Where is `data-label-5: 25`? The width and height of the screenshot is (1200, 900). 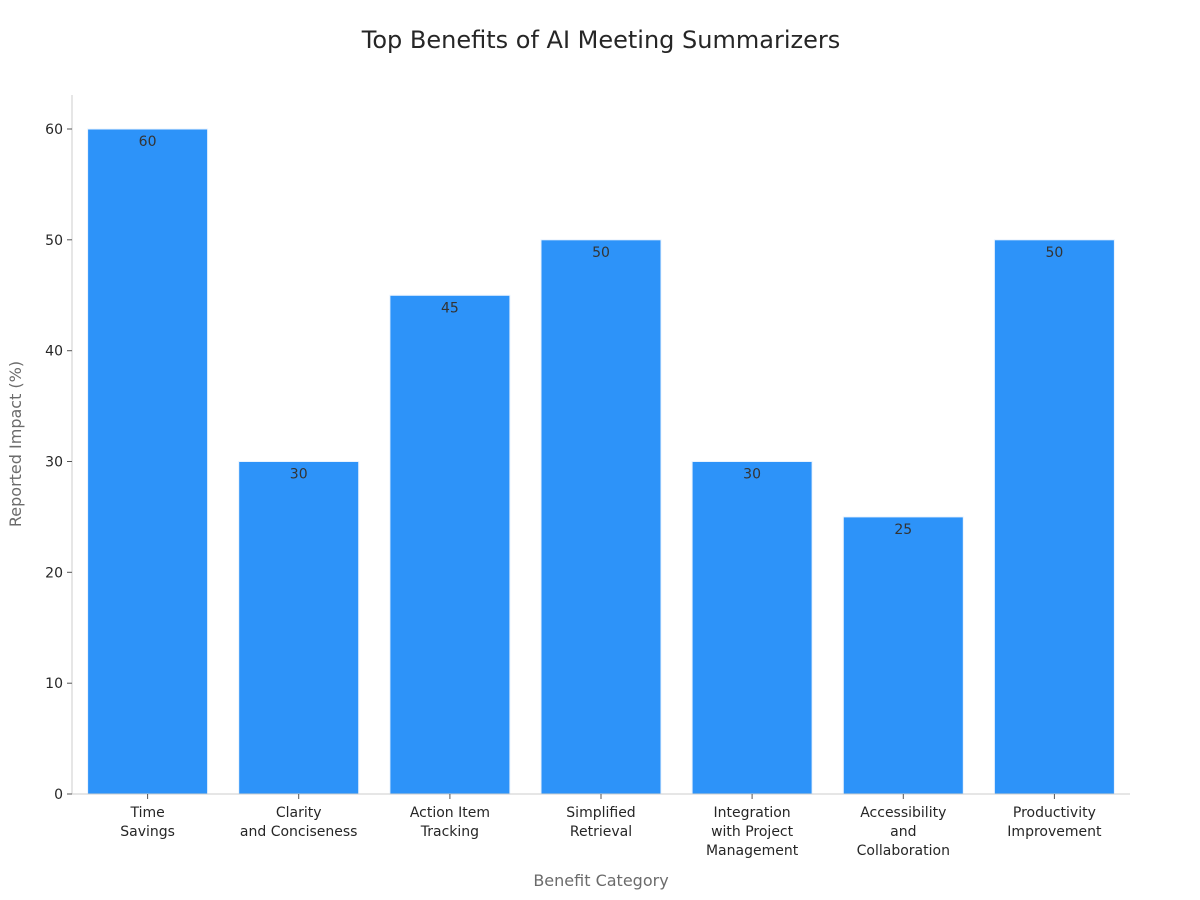
data-label-5: 25 is located at coordinates (903, 530).